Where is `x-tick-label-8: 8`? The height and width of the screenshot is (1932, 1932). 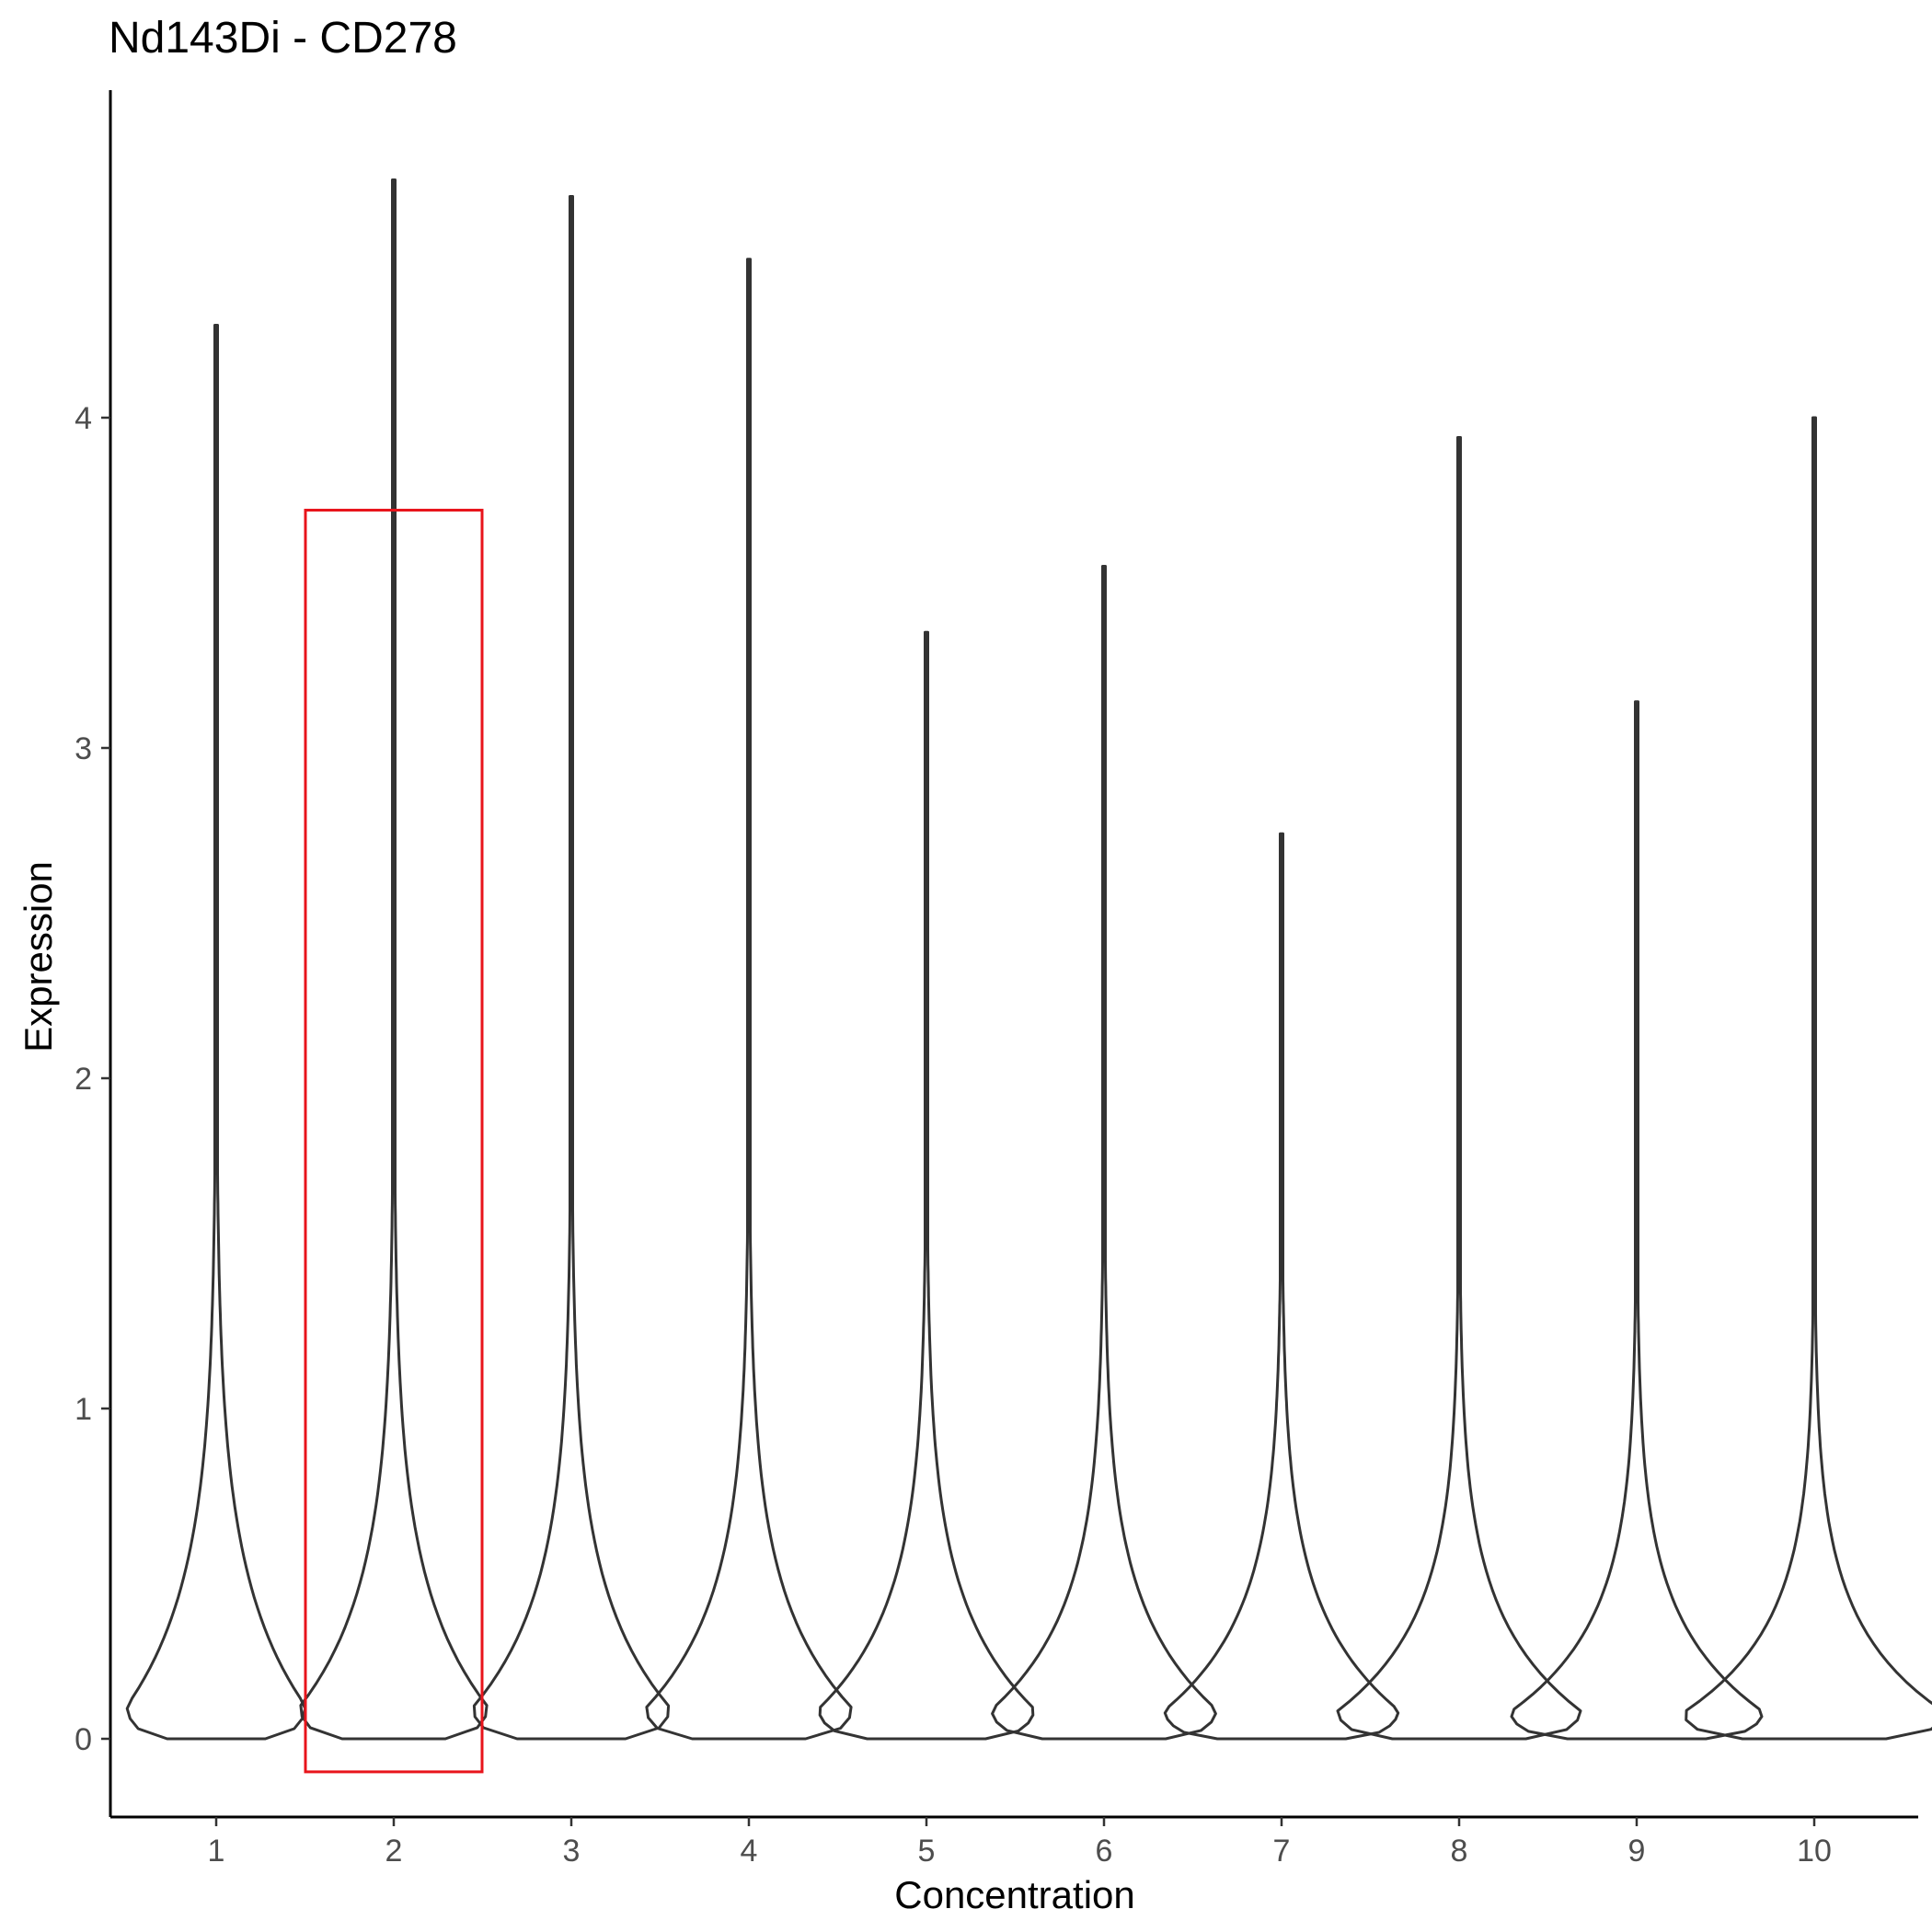
x-tick-label-8: 8 is located at coordinates (1459, 1851).